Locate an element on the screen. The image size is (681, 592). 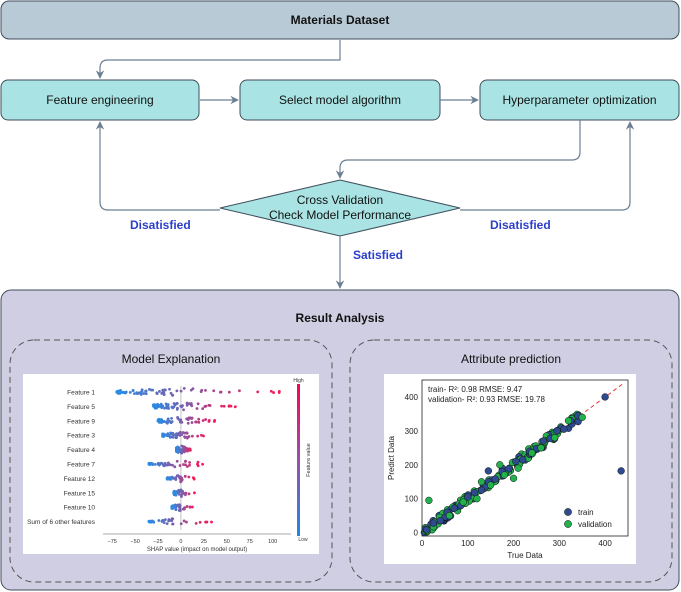
shap-x-tick: −75 is located at coordinates (111, 542).